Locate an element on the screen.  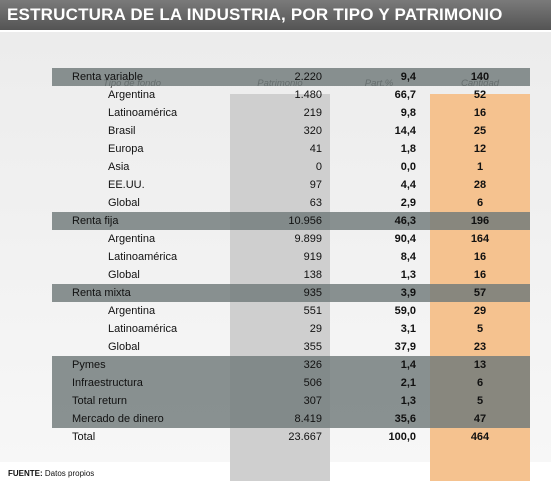
table-row-group: Pymes 326 1,4 13 is located at coordinates (291, 365).